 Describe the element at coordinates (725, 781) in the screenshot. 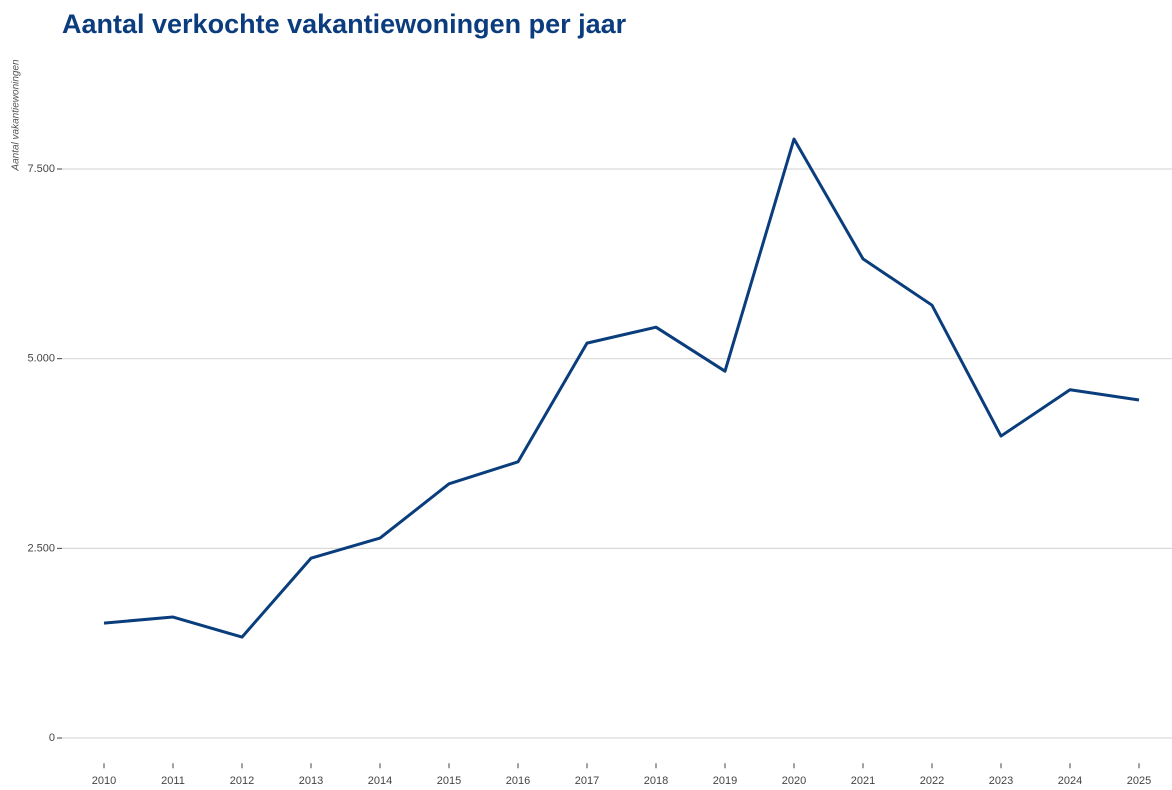

I see `x-tick-label: 2019` at that location.